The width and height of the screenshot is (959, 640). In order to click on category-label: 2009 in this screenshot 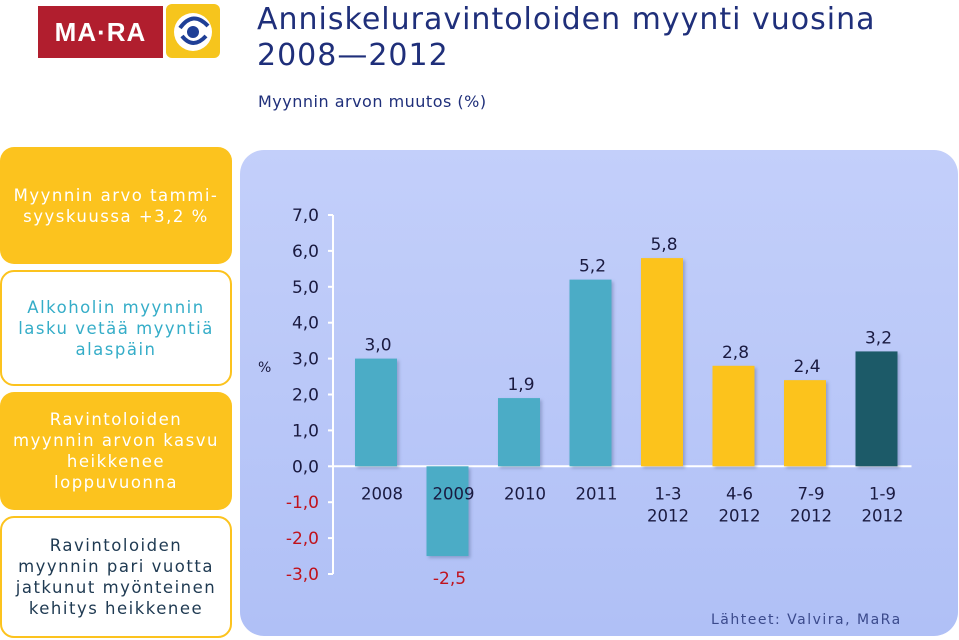, I will do `click(454, 493)`.